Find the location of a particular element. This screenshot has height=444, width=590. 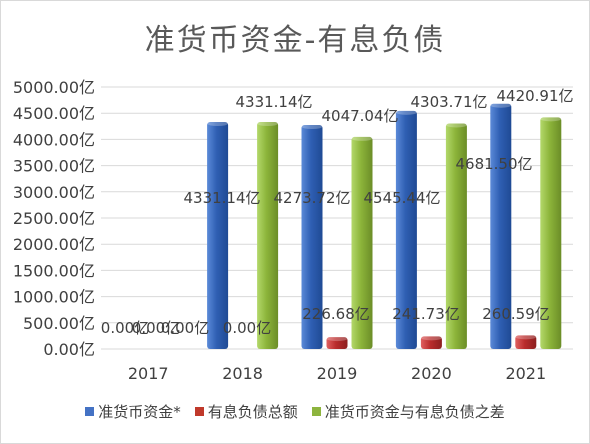

y-tick-label: 2500.00亿 is located at coordinates (54, 218).